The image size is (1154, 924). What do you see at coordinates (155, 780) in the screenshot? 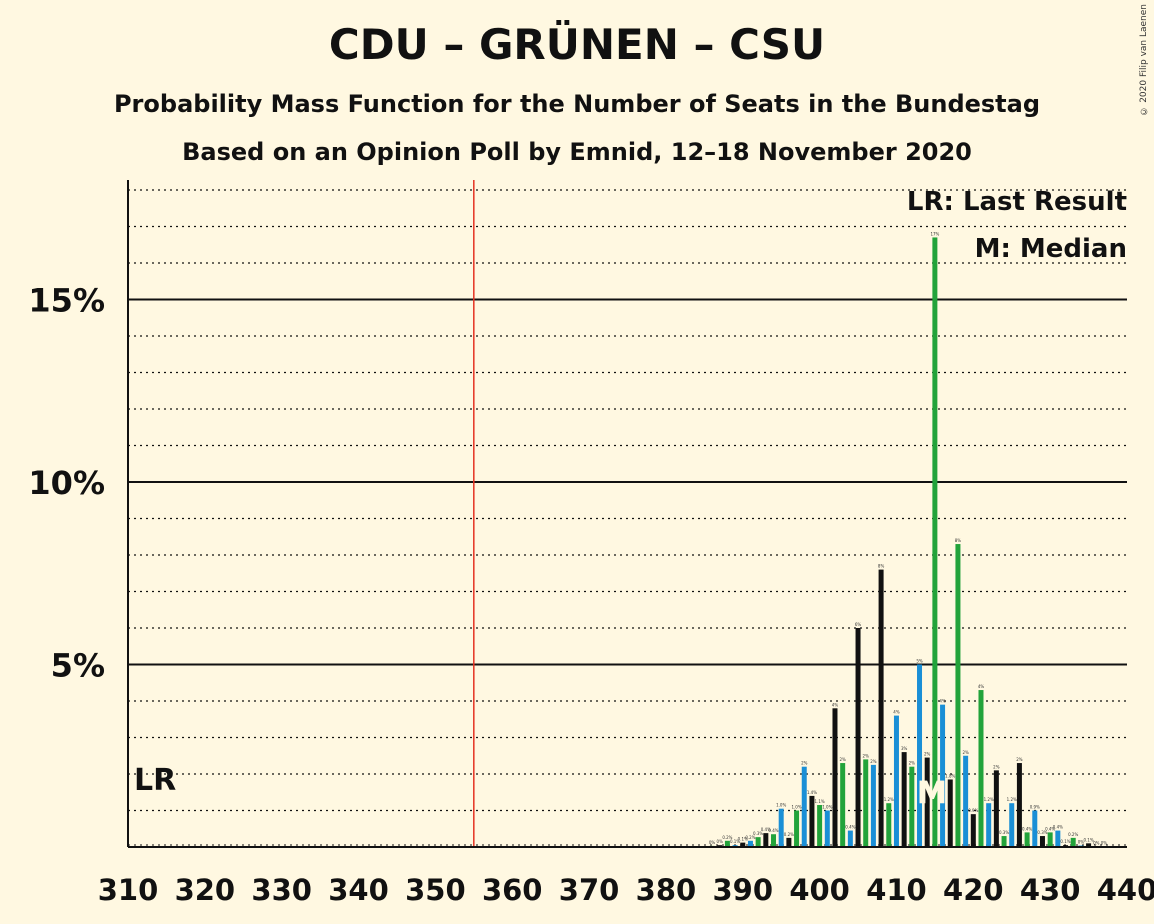
I see `last-result-marker: LR` at bounding box center [155, 780].